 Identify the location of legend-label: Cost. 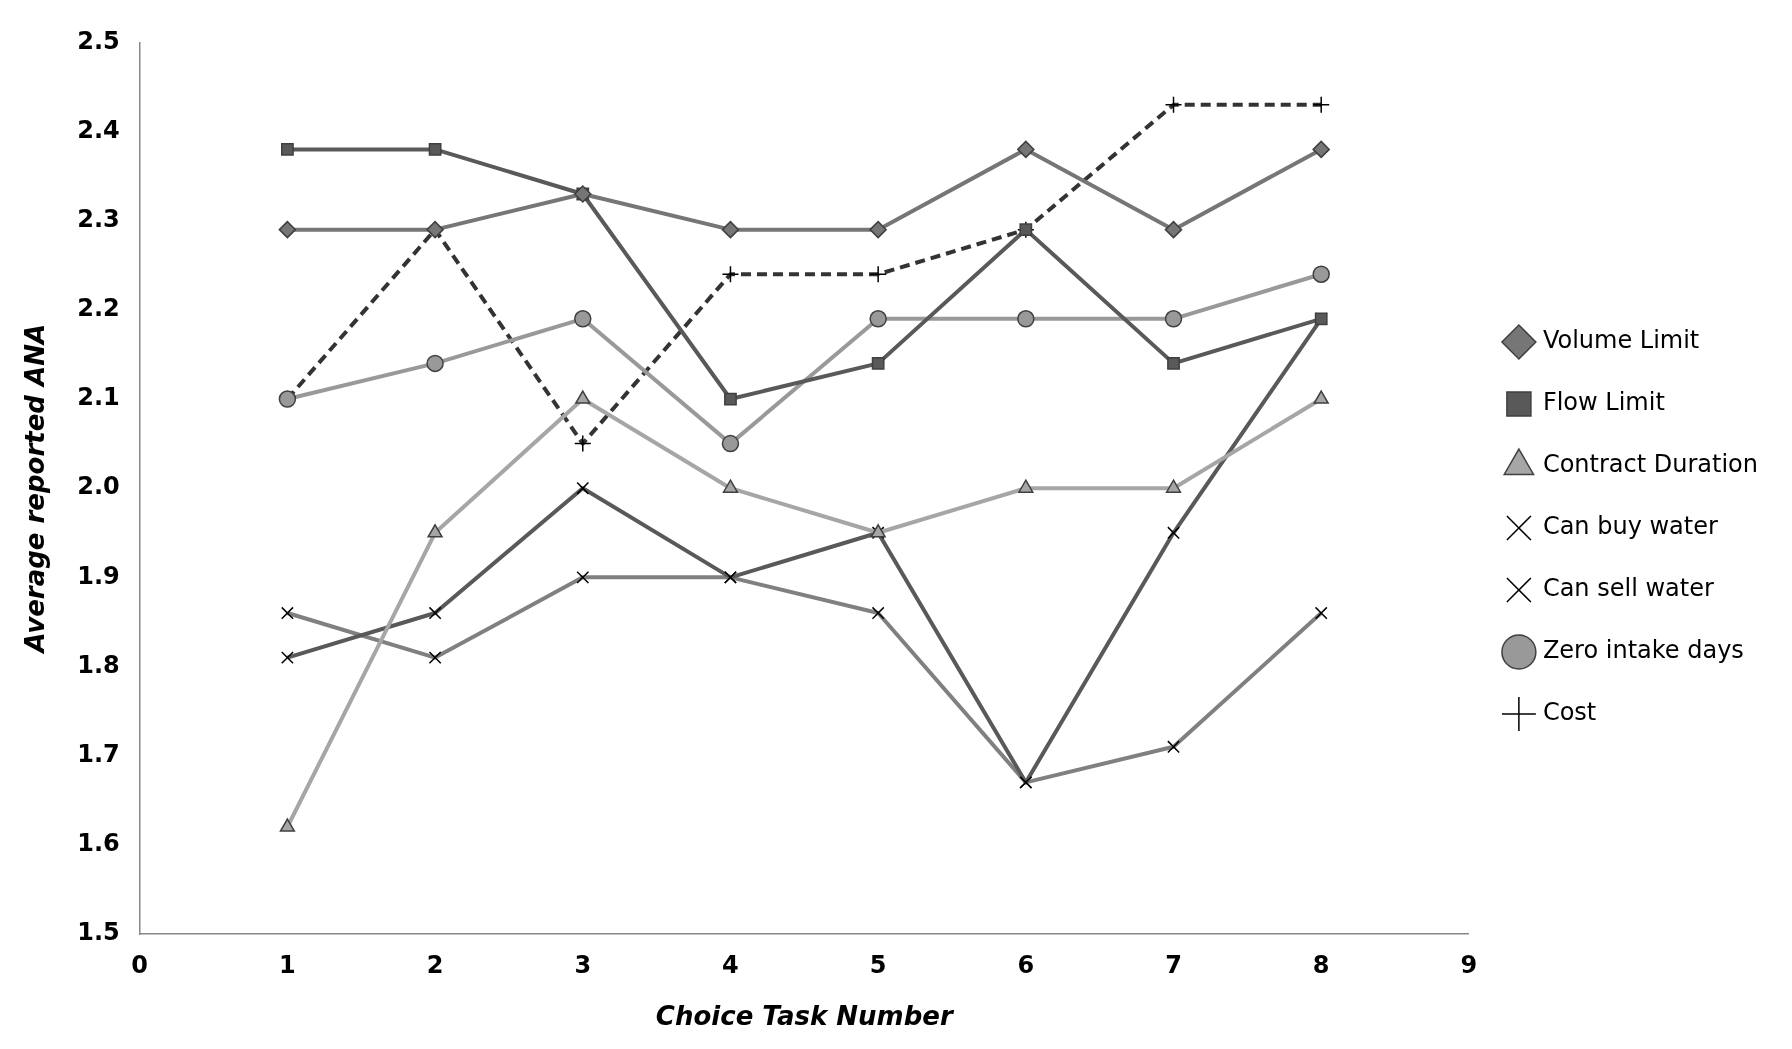
(1569, 712).